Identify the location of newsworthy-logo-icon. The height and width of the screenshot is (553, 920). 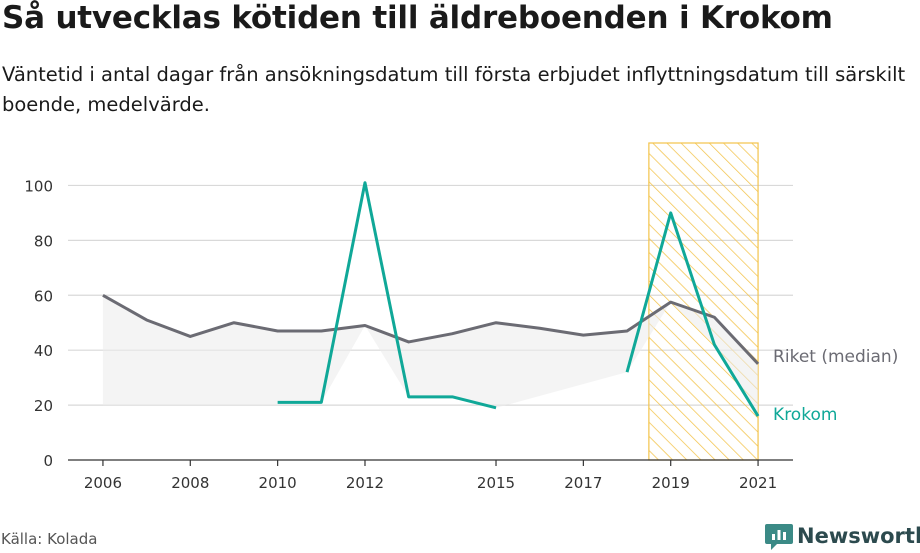
(779, 536).